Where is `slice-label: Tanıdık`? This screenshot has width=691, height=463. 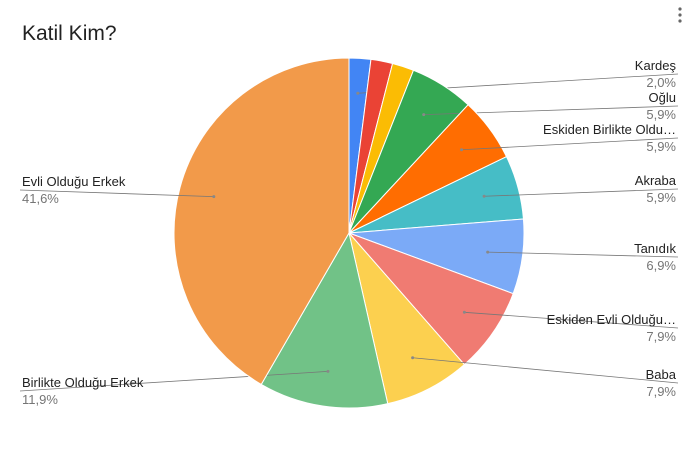
slice-label: Tanıdık is located at coordinates (655, 248).